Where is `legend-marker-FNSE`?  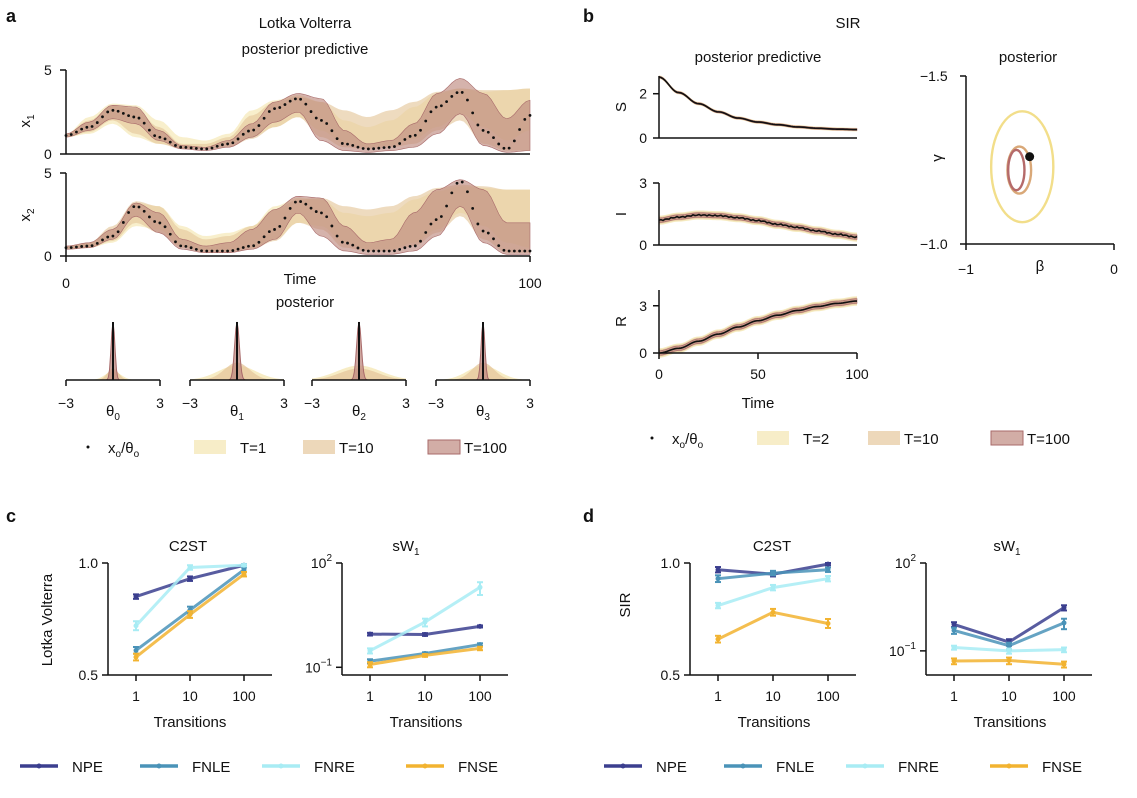 legend-marker-FNSE is located at coordinates (1009, 766).